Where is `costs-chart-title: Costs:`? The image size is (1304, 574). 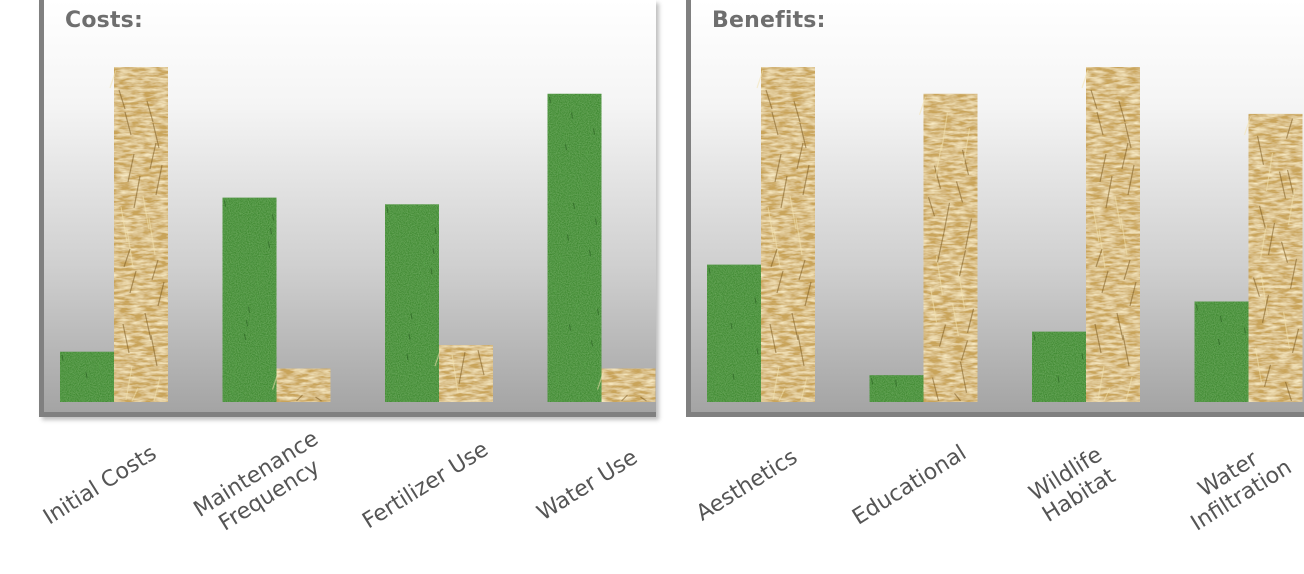
costs-chart-title: Costs: is located at coordinates (104, 20).